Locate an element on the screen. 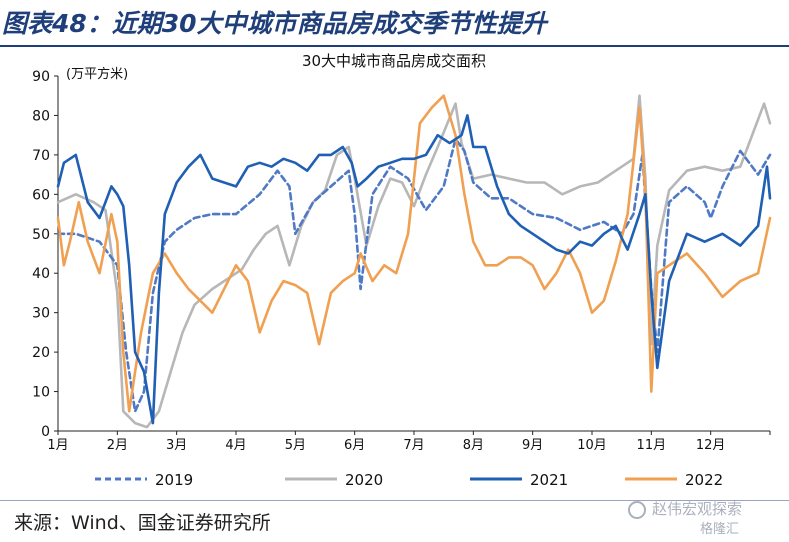 This screenshot has width=789, height=542. y-tick-label: 60 is located at coordinates (41, 195).